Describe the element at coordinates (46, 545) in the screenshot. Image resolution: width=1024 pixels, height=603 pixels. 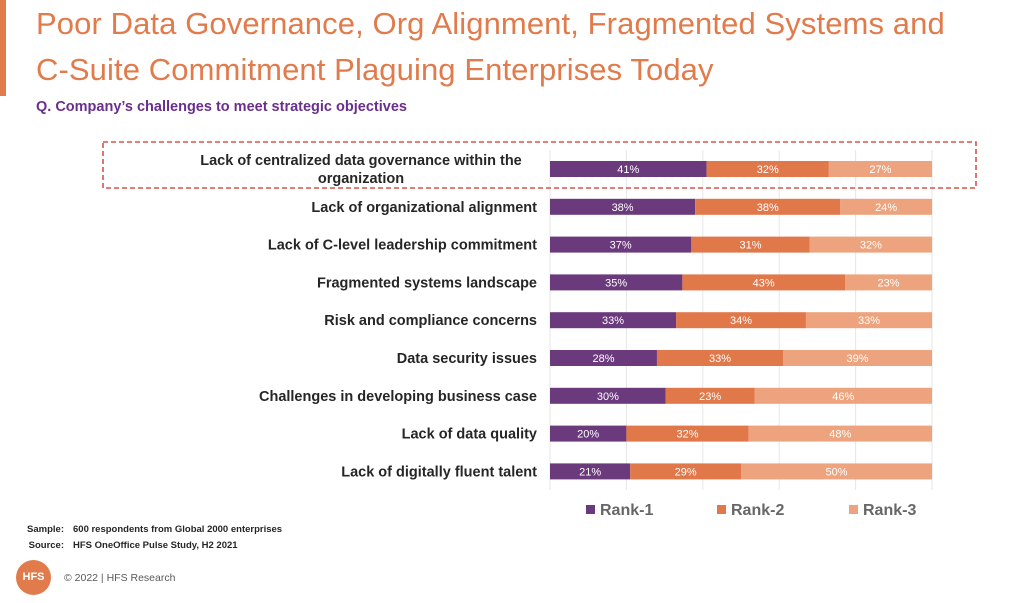
I see `source-key: Source:` at that location.